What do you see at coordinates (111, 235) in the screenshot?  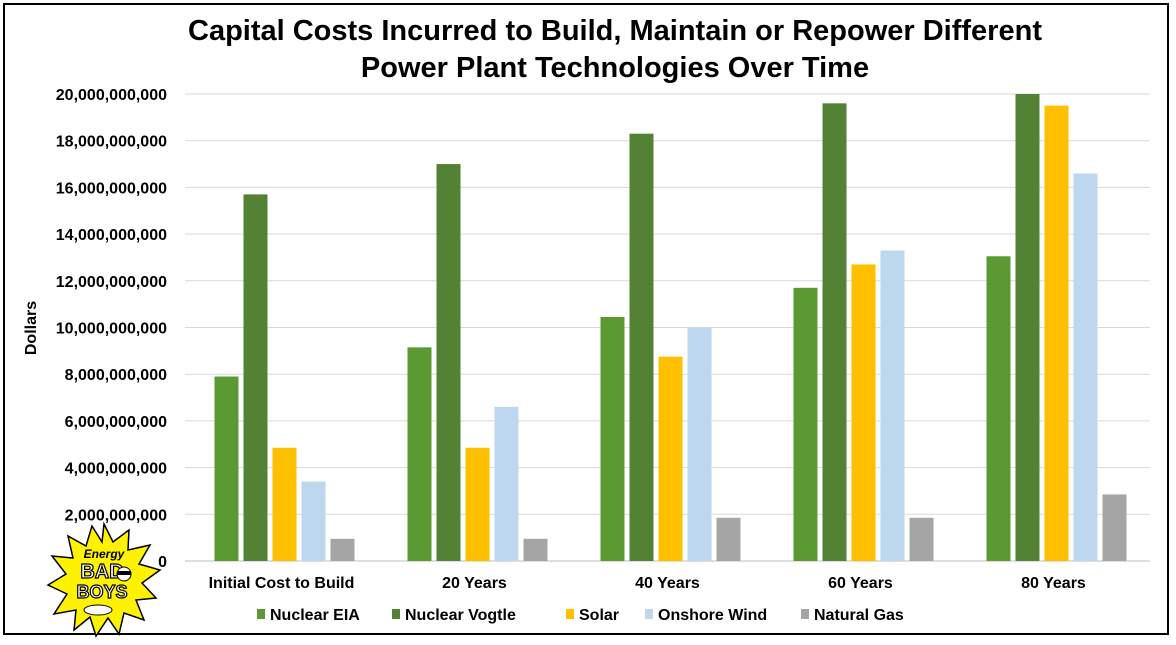 I see `y-tick-label: 14,000,000,000` at bounding box center [111, 235].